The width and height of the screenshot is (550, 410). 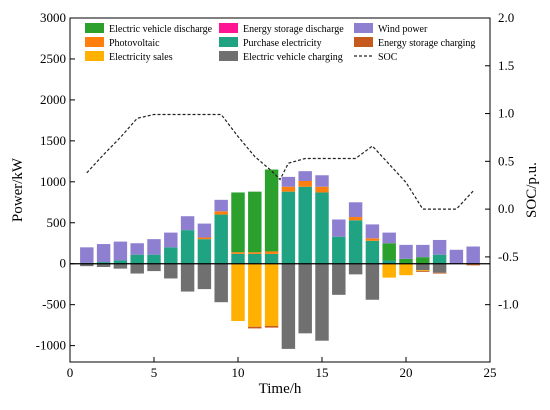 I want to click on legend-label: Wind power, so click(x=403, y=29).